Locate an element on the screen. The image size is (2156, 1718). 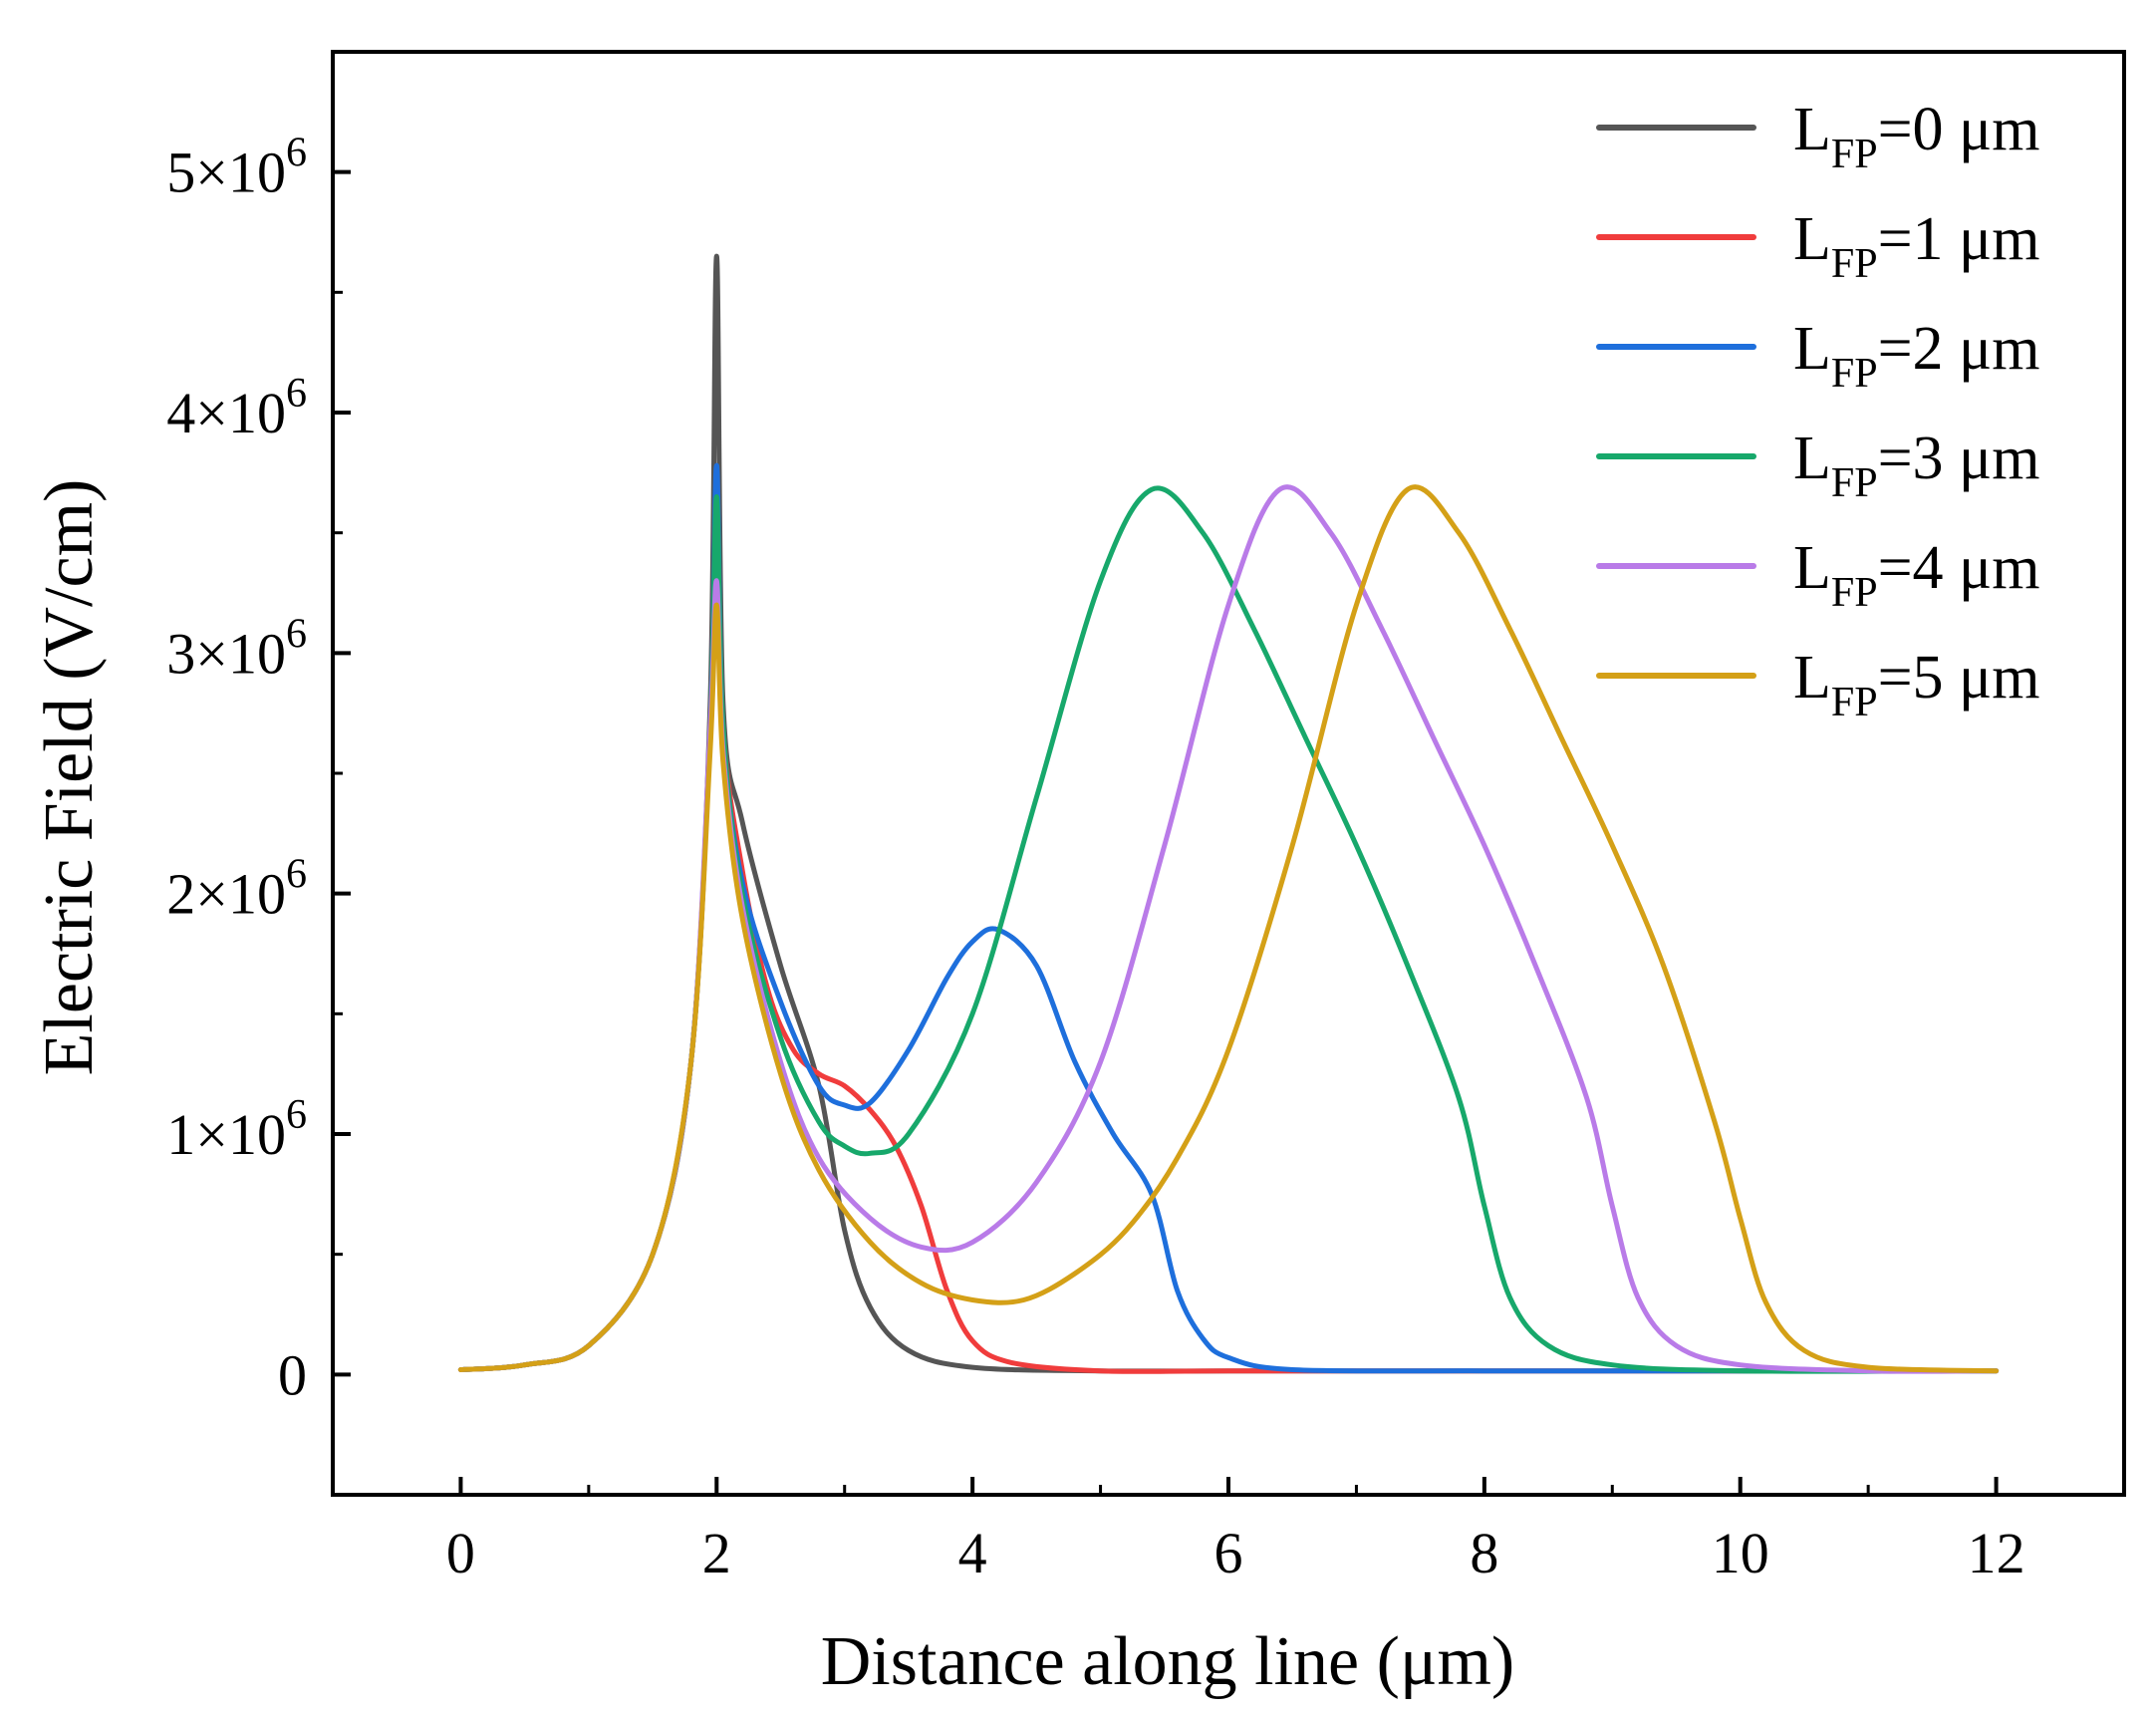
legend-label-0: LFP=0 μm is located at coordinates (1916, 136).